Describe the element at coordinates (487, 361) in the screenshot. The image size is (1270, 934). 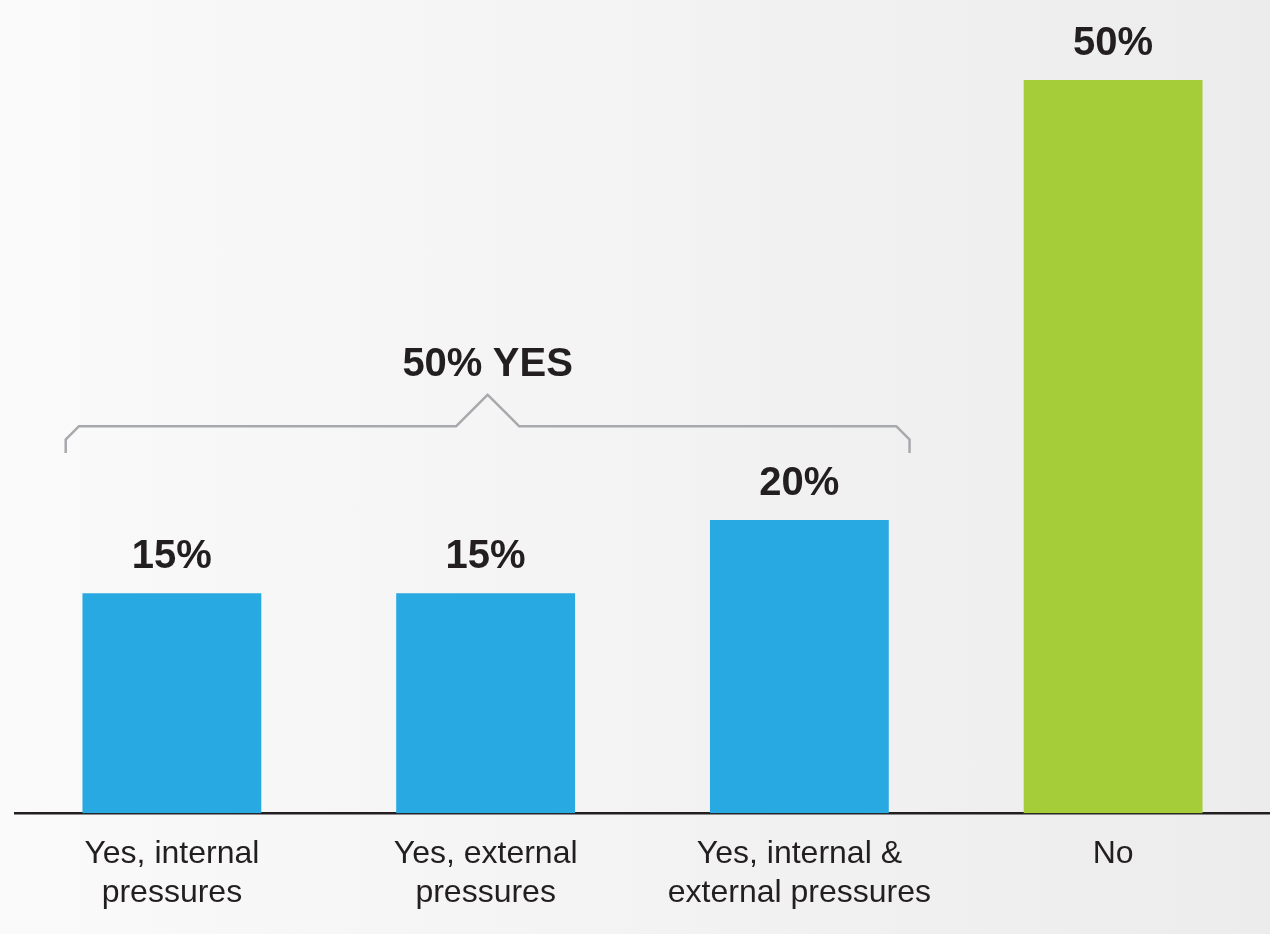
I see `annotation: 50% YES` at that location.